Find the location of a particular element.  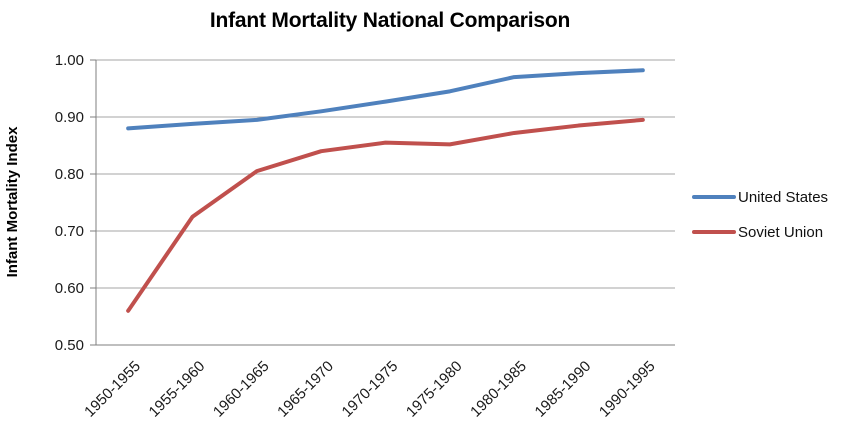

legend-item-soviet-union: Soviet Union is located at coordinates (760, 232).